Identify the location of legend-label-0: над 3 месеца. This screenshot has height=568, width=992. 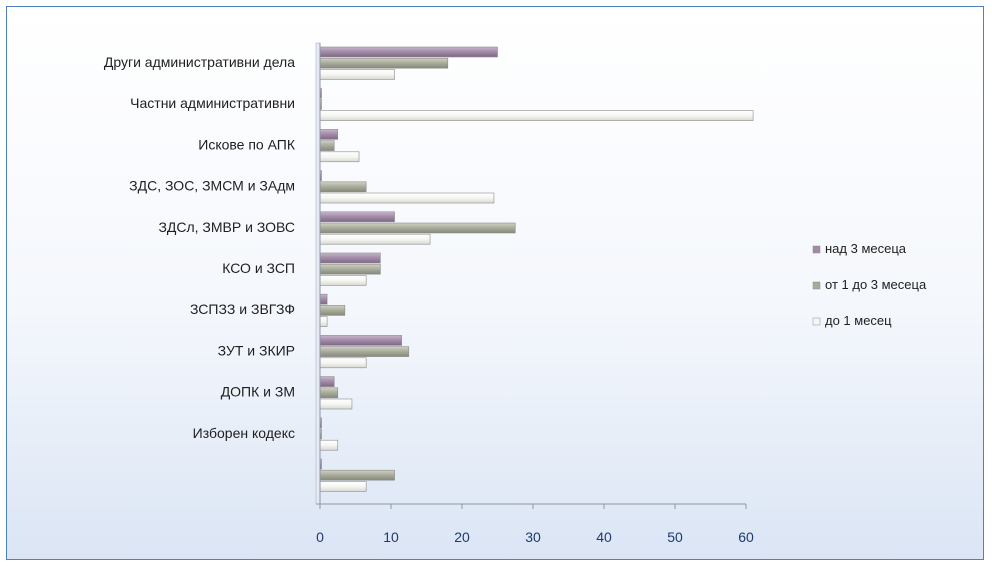
(866, 248).